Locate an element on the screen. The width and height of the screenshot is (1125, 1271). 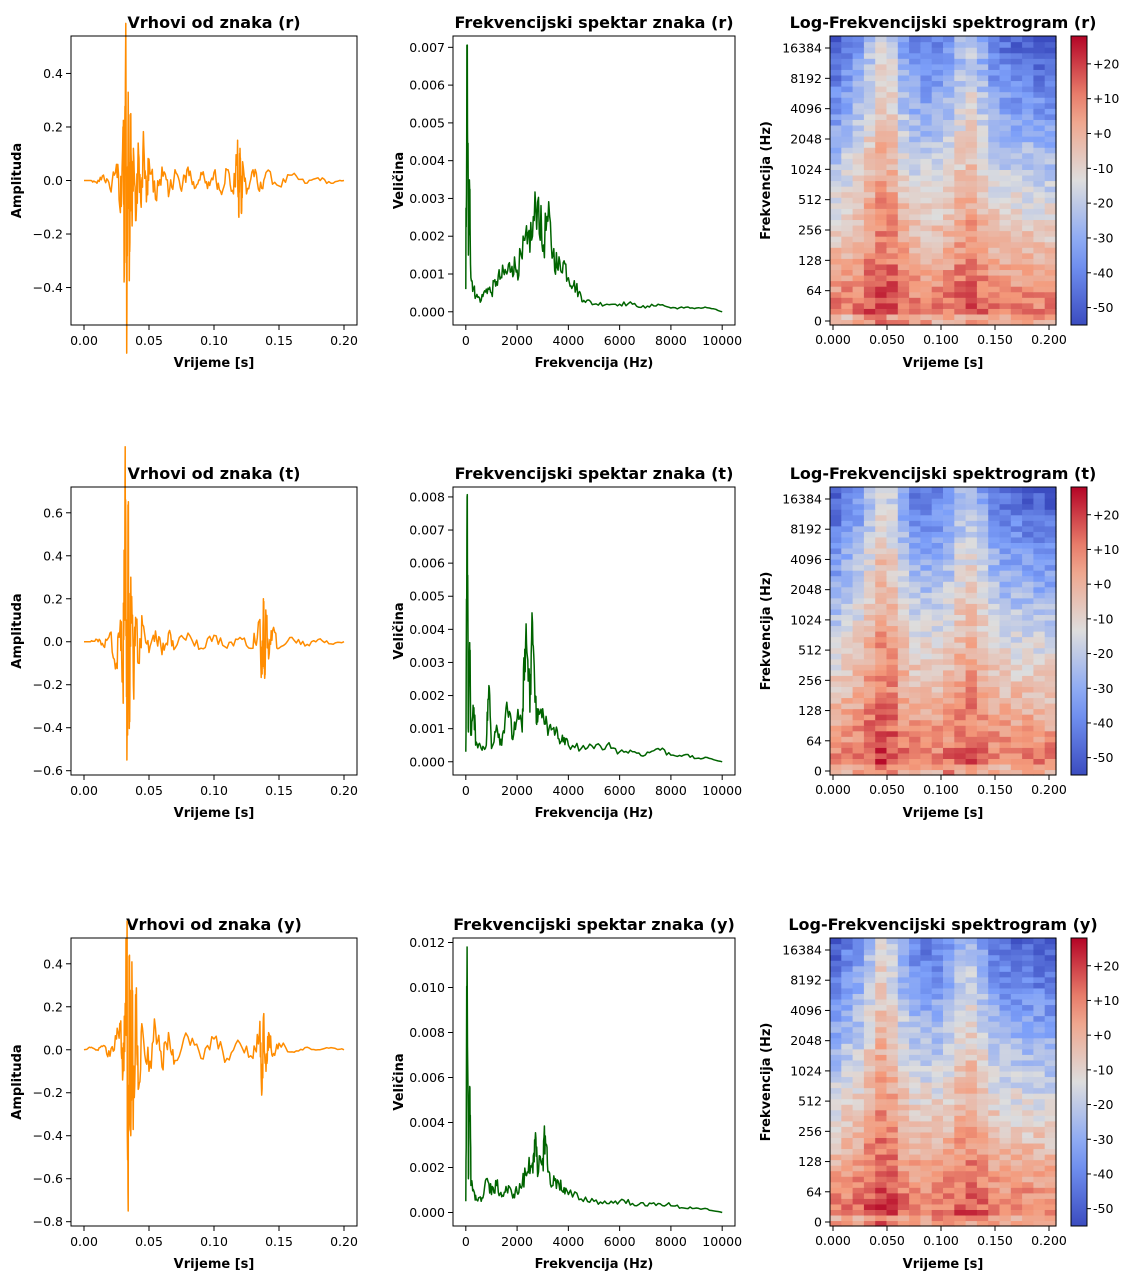
x-tick-label: 0.100 is located at coordinates (941, 789).